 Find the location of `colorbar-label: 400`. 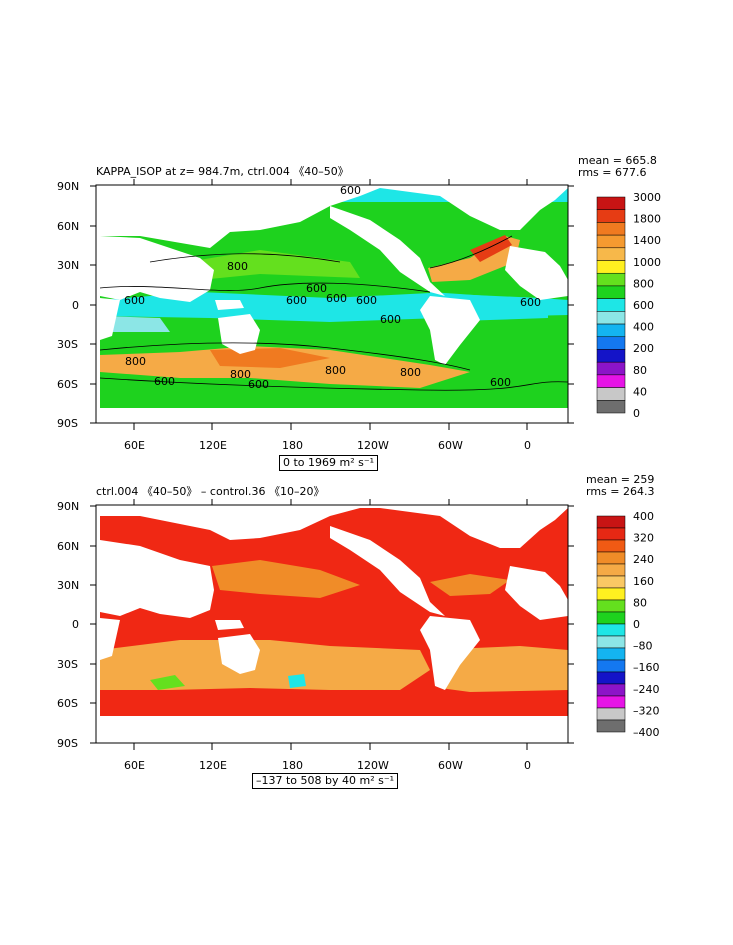

colorbar-label: 400 is located at coordinates (643, 516).